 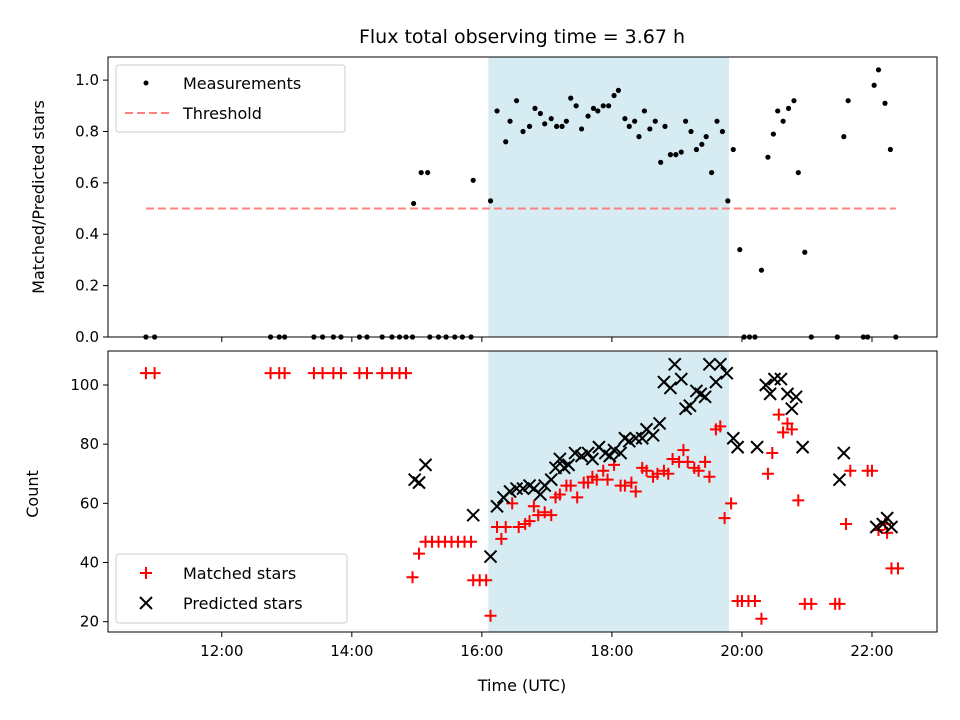 What do you see at coordinates (87, 183) in the screenshot?
I see `y-tick-label: 0.6` at bounding box center [87, 183].